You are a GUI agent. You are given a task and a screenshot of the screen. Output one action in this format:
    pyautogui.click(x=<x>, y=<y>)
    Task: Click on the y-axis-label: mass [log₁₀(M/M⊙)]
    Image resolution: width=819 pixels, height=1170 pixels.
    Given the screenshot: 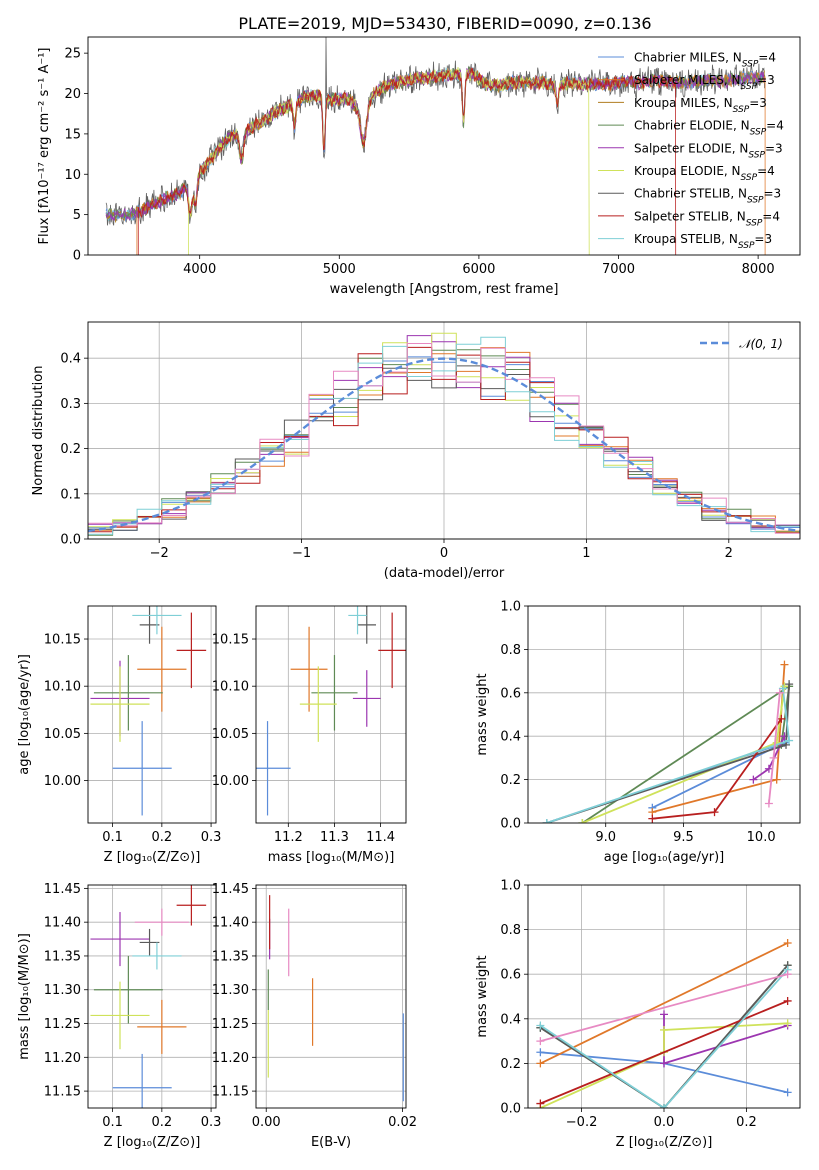 What is the action you would take?
    pyautogui.click(x=24, y=996)
    